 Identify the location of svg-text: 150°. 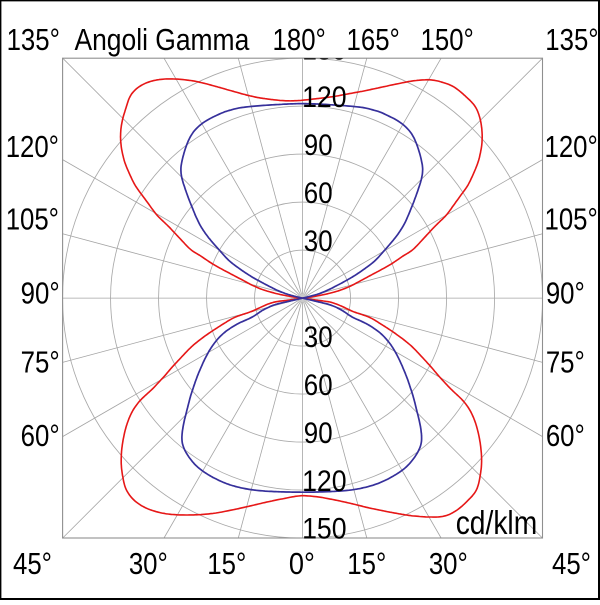
(447, 39).